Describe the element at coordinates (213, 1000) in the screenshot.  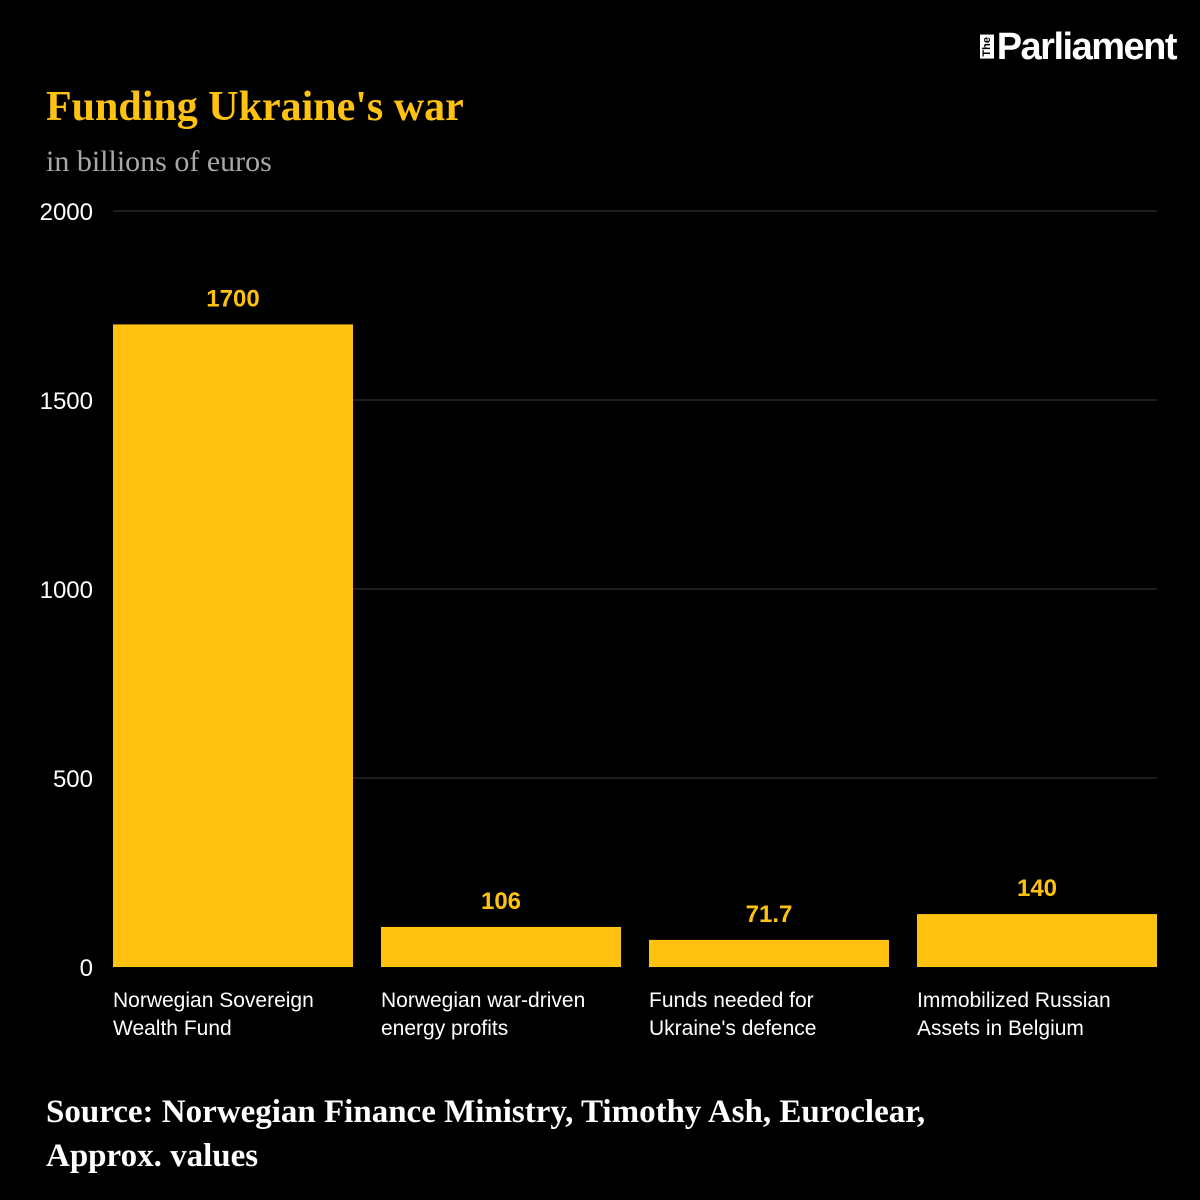
I see `x-tick-label: Norwegian Sovereign` at that location.